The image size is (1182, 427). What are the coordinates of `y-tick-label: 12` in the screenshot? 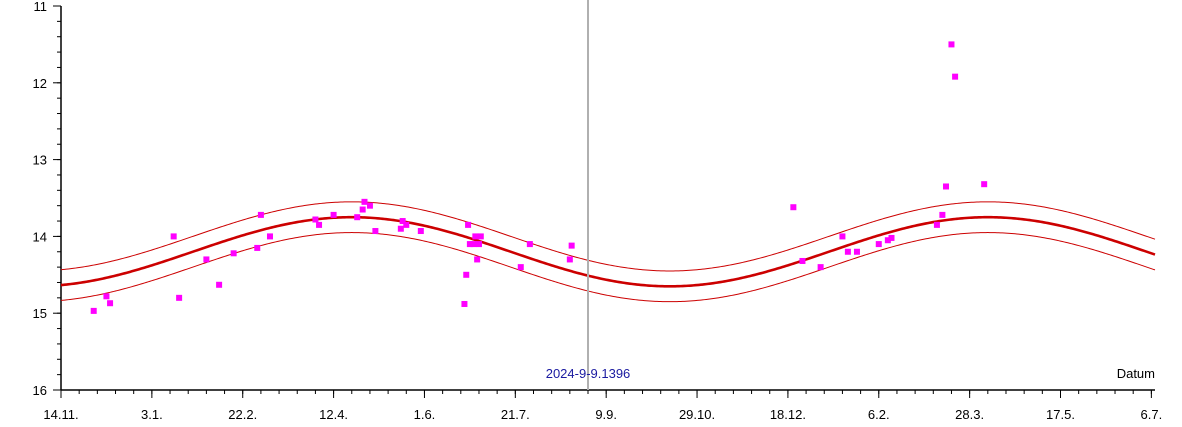 It's located at (40, 83).